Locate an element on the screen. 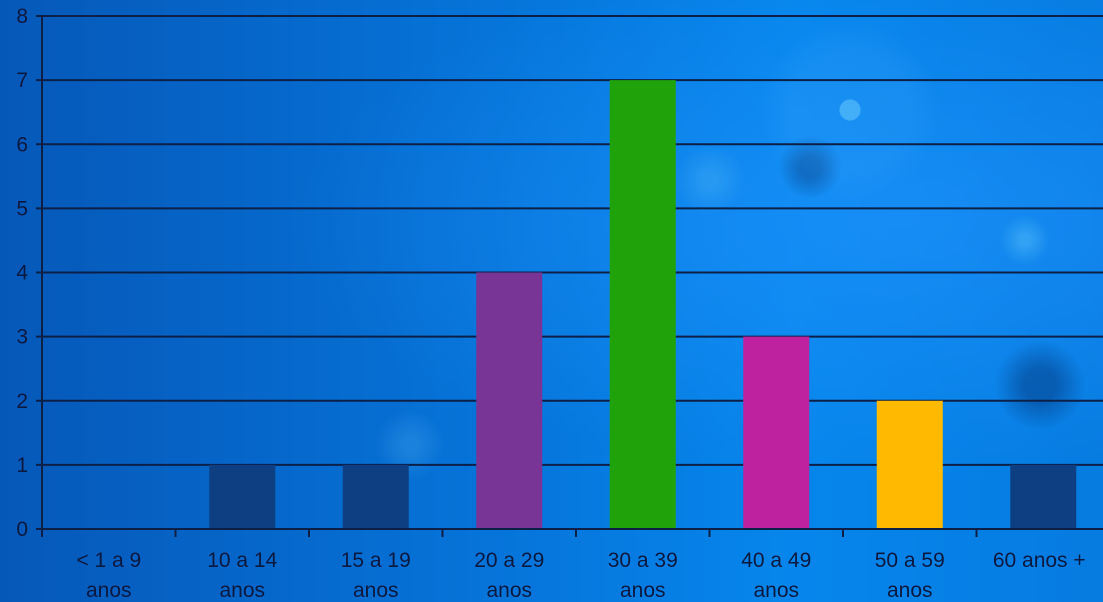  y-tick-label: 5 is located at coordinates (22, 208).